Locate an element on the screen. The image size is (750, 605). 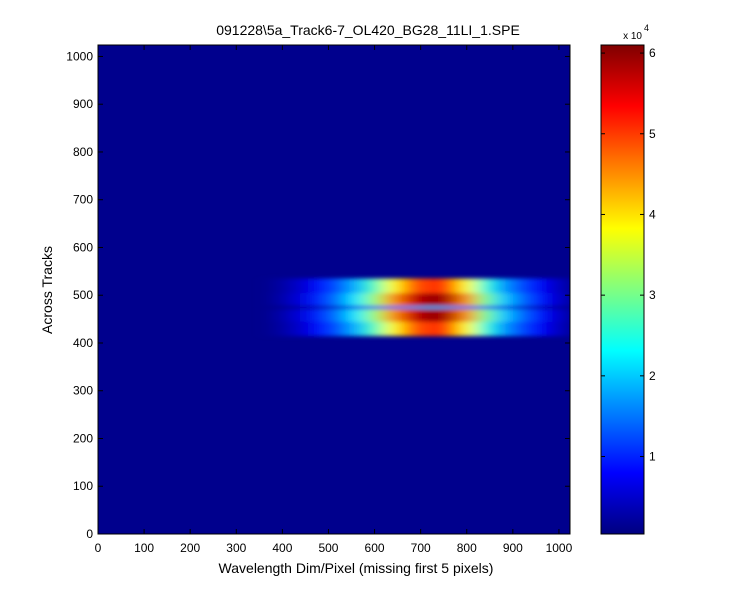
colorbar-tick-label: 6 is located at coordinates (652, 53).